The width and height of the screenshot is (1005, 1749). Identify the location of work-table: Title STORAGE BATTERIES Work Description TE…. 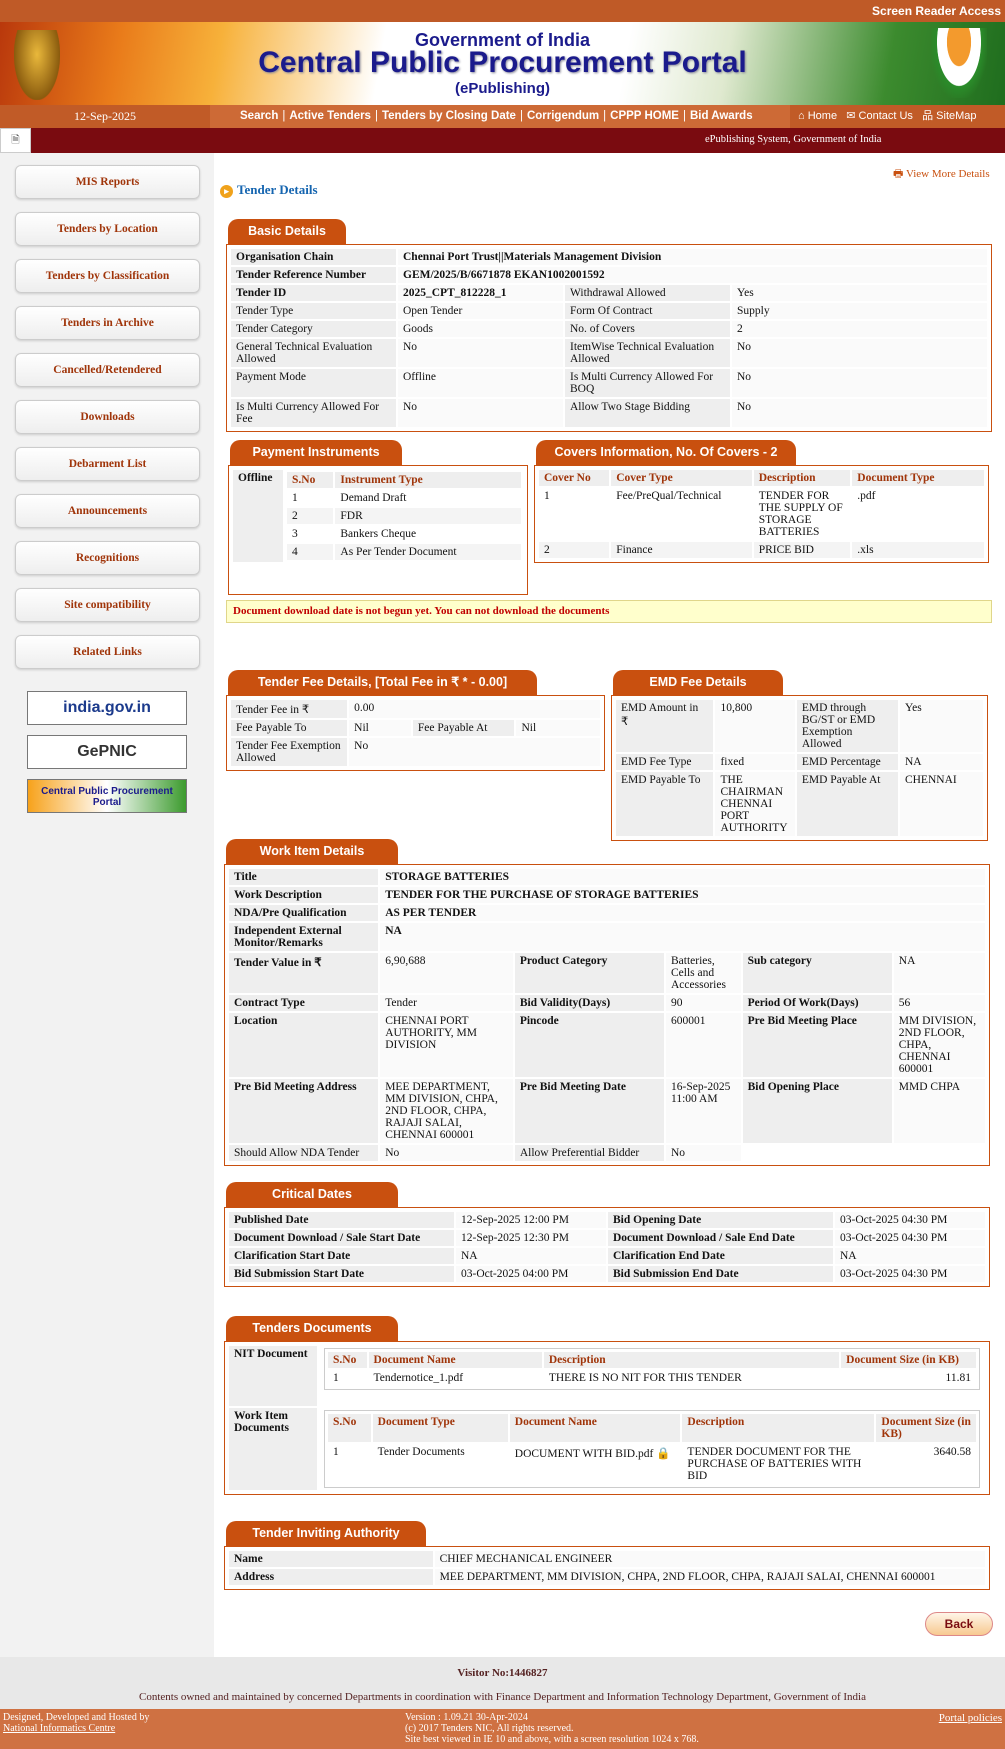
(607, 1015).